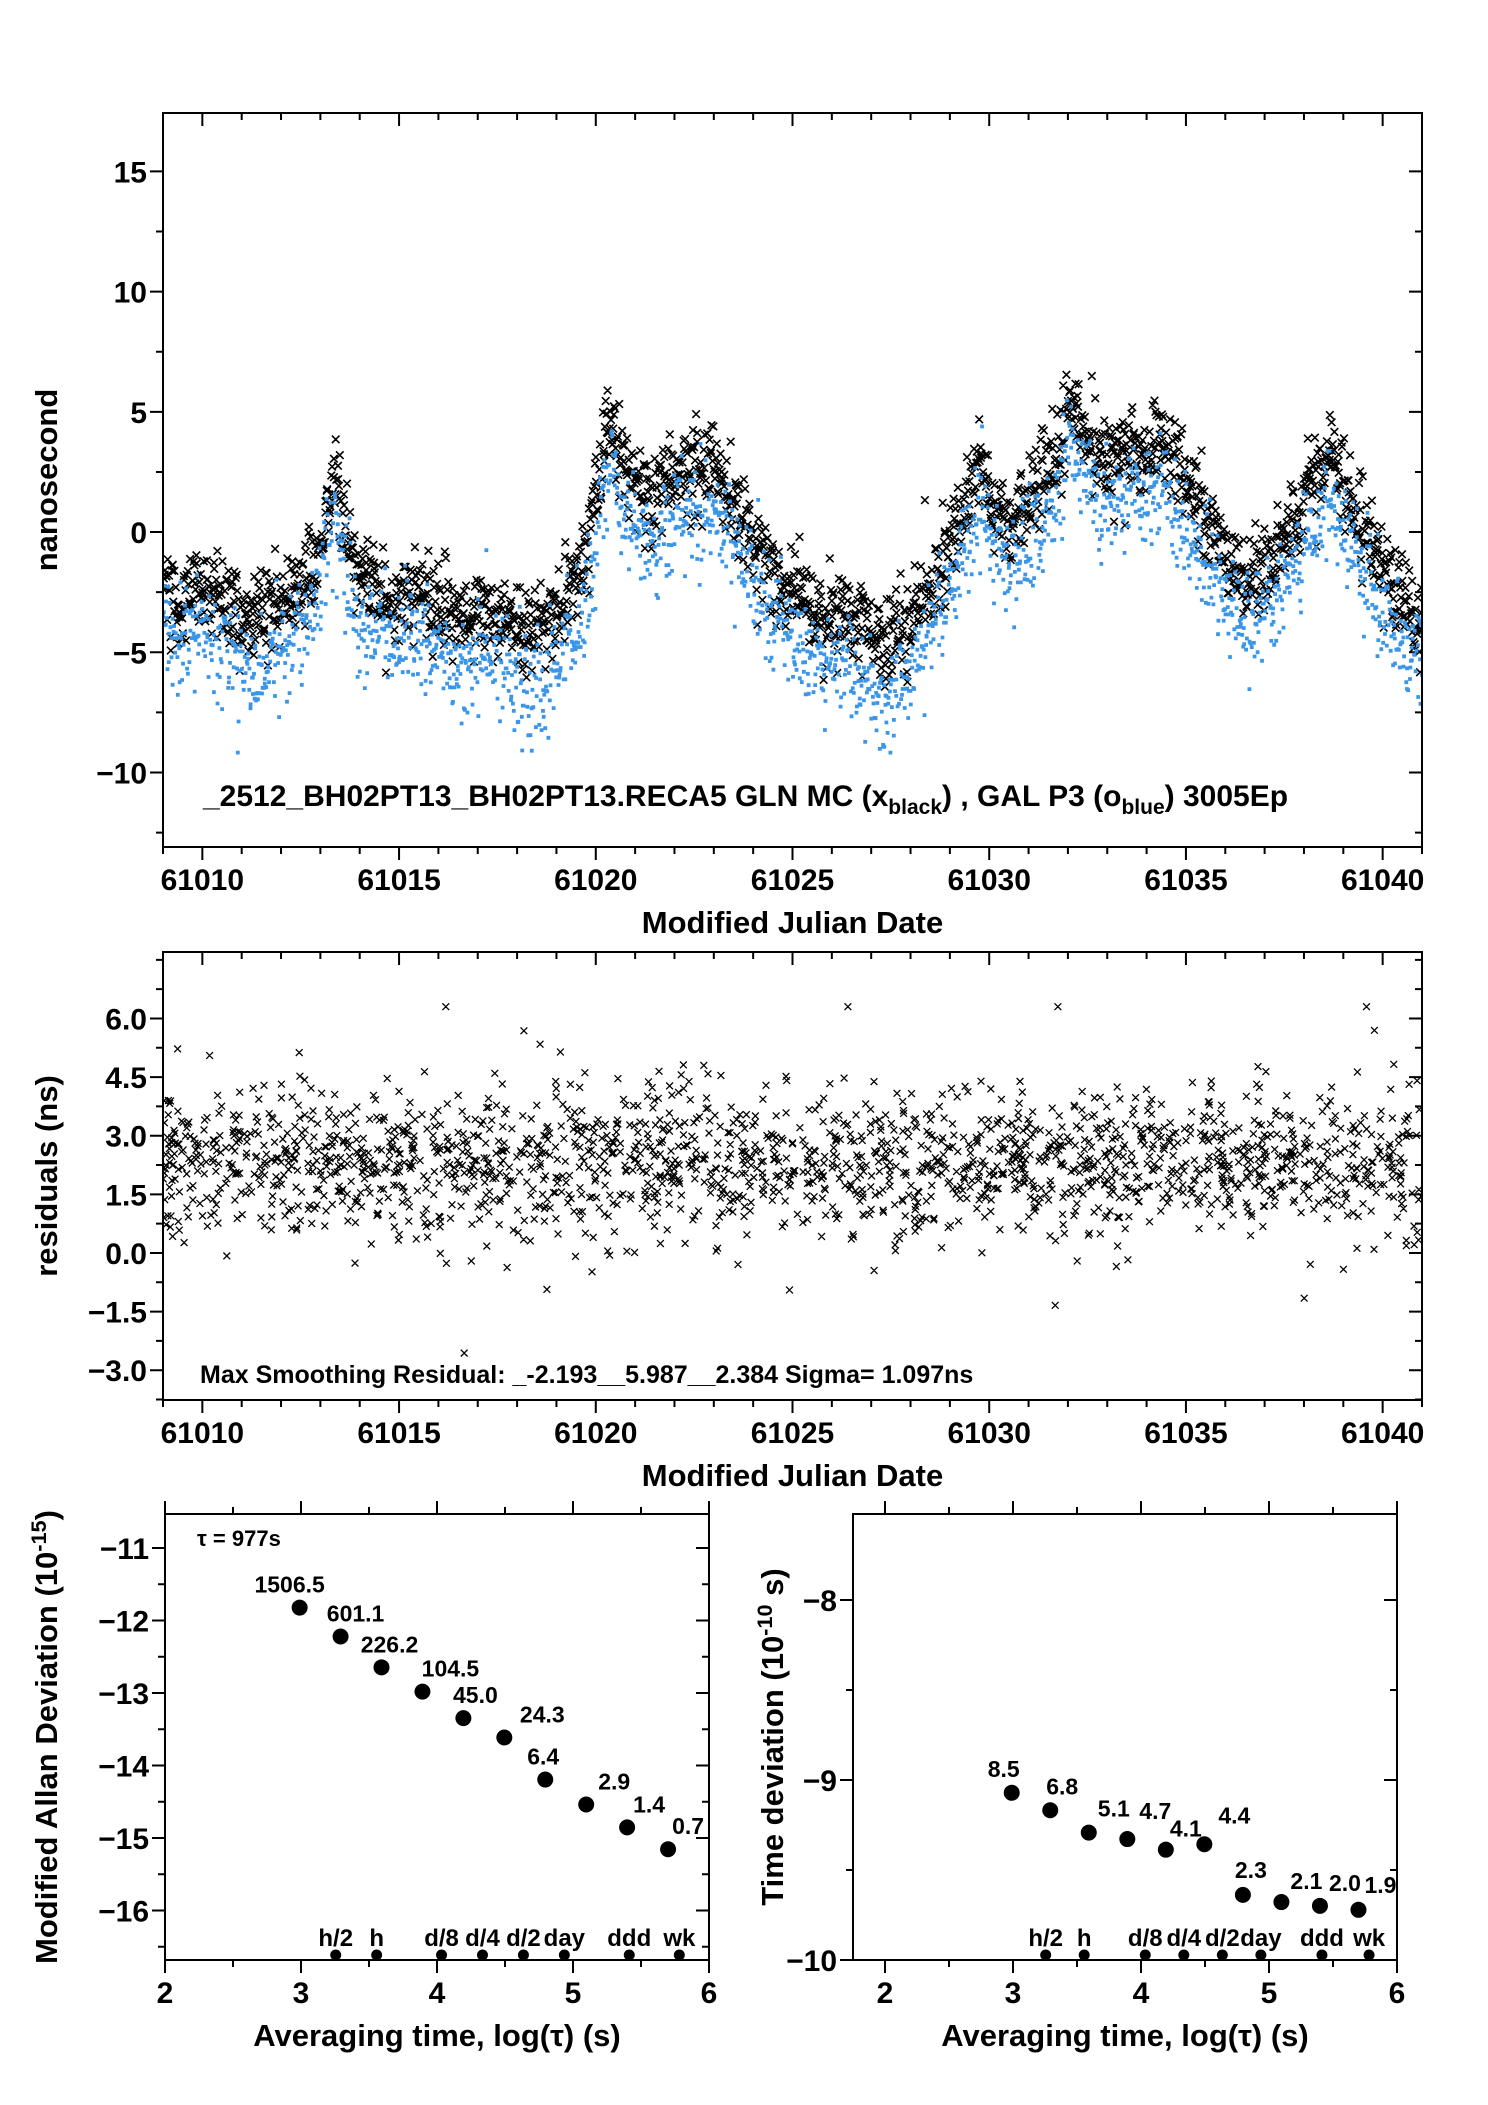 The image size is (1488, 2105). I want to click on y-tick-label: −3.0, so click(117, 1371).